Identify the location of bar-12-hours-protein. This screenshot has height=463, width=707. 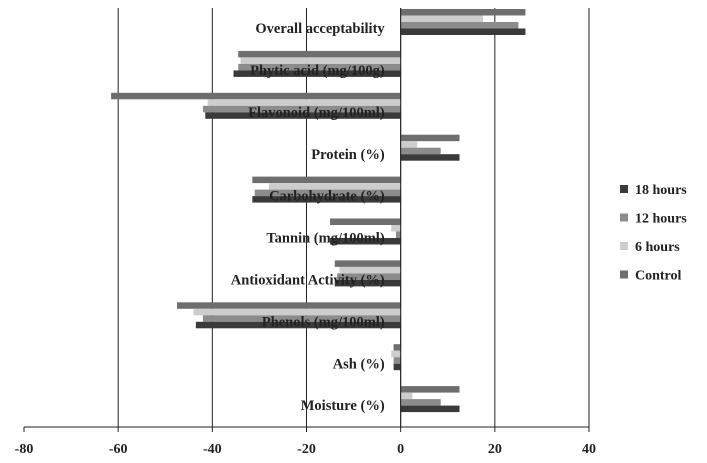
(420, 151).